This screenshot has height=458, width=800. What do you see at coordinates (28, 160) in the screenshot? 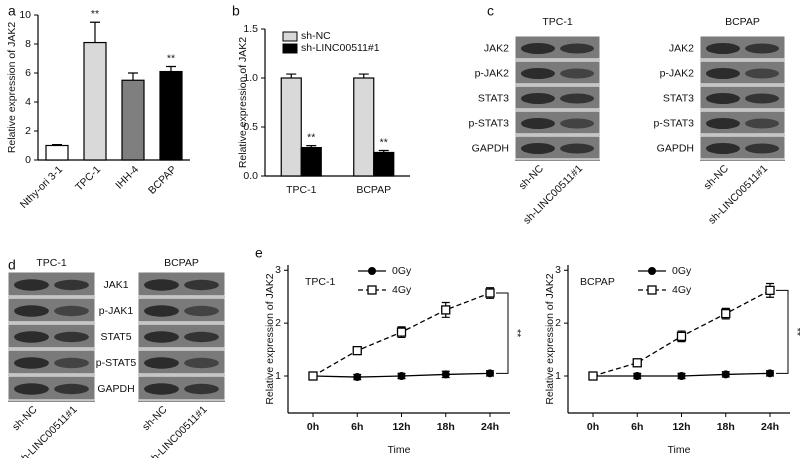
I see `y-tick-label: 0` at bounding box center [28, 160].